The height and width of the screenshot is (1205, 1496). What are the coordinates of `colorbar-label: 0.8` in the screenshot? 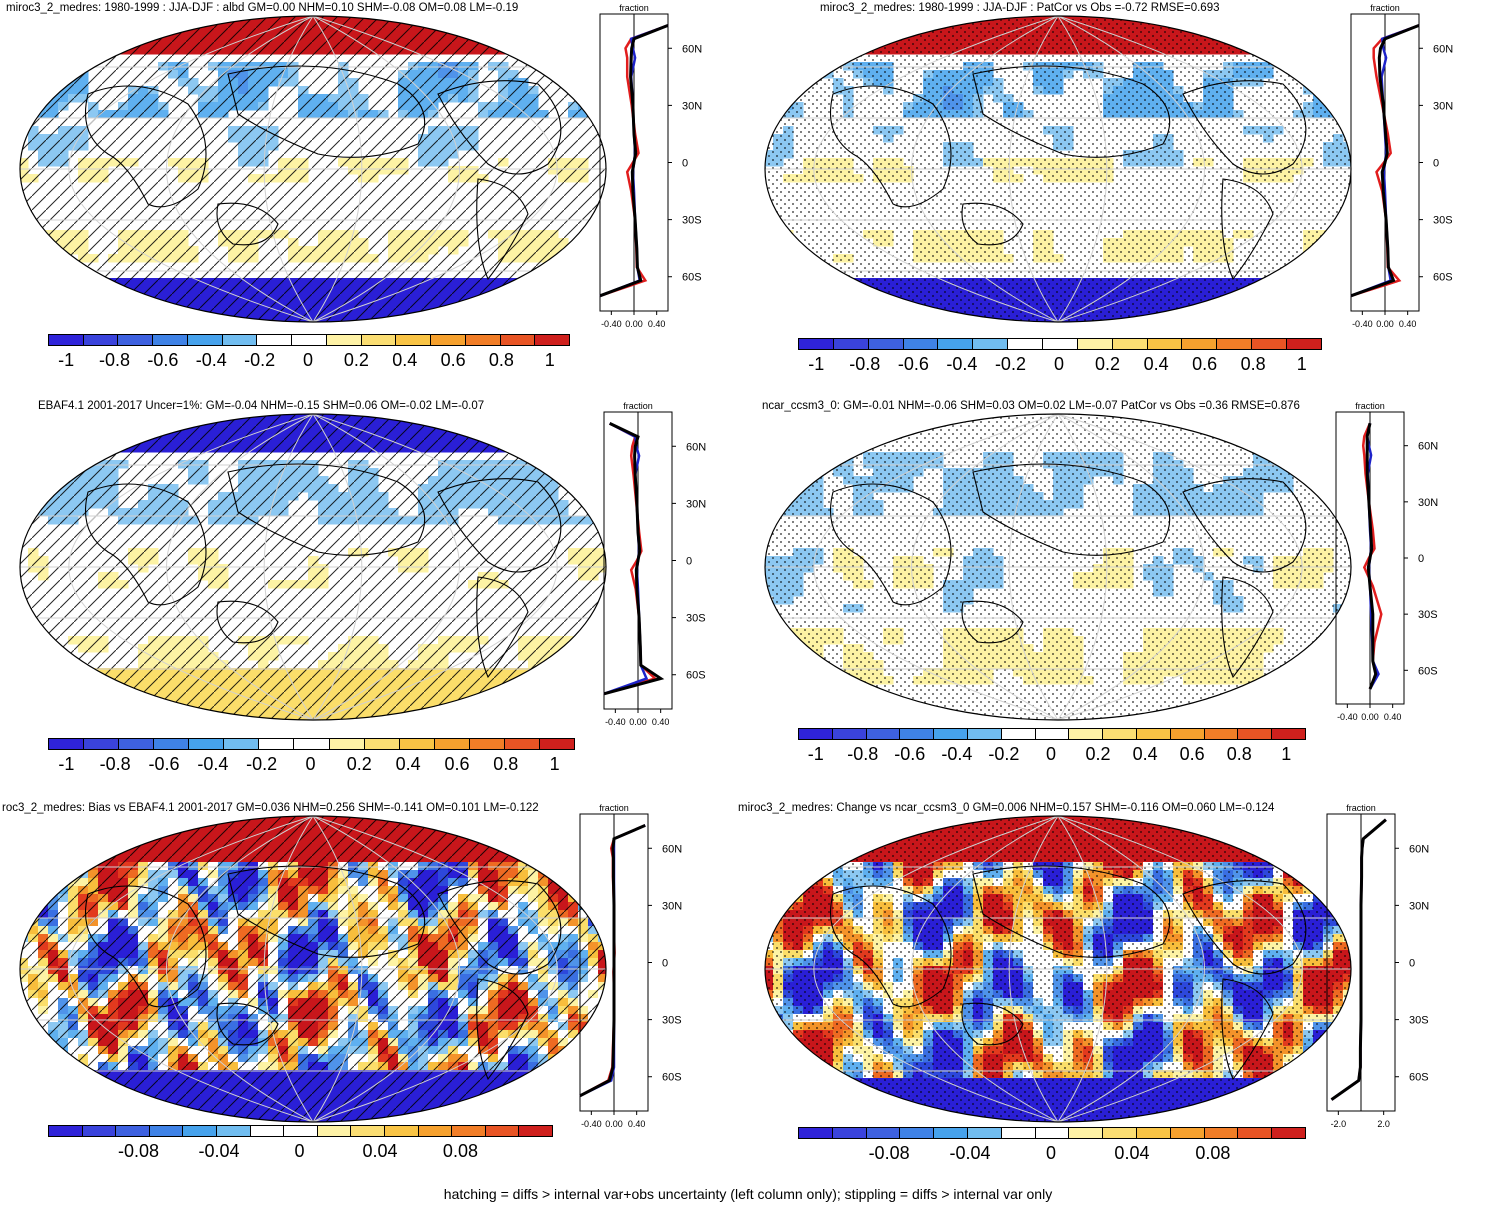 It's located at (501, 360).